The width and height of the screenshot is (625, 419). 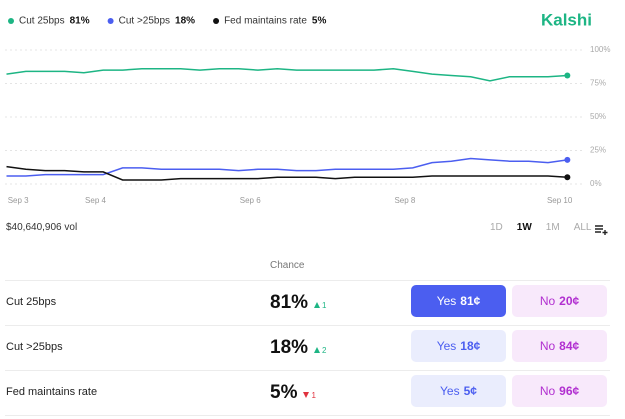 What do you see at coordinates (287, 265) in the screenshot?
I see `chance-header: Chance` at bounding box center [287, 265].